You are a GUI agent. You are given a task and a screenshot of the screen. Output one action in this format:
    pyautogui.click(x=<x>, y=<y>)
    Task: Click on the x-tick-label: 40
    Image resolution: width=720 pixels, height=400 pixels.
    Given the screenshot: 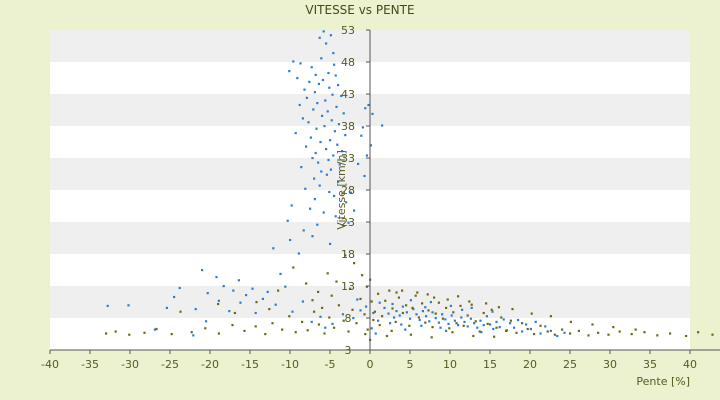 What is the action you would take?
    pyautogui.click(x=690, y=364)
    